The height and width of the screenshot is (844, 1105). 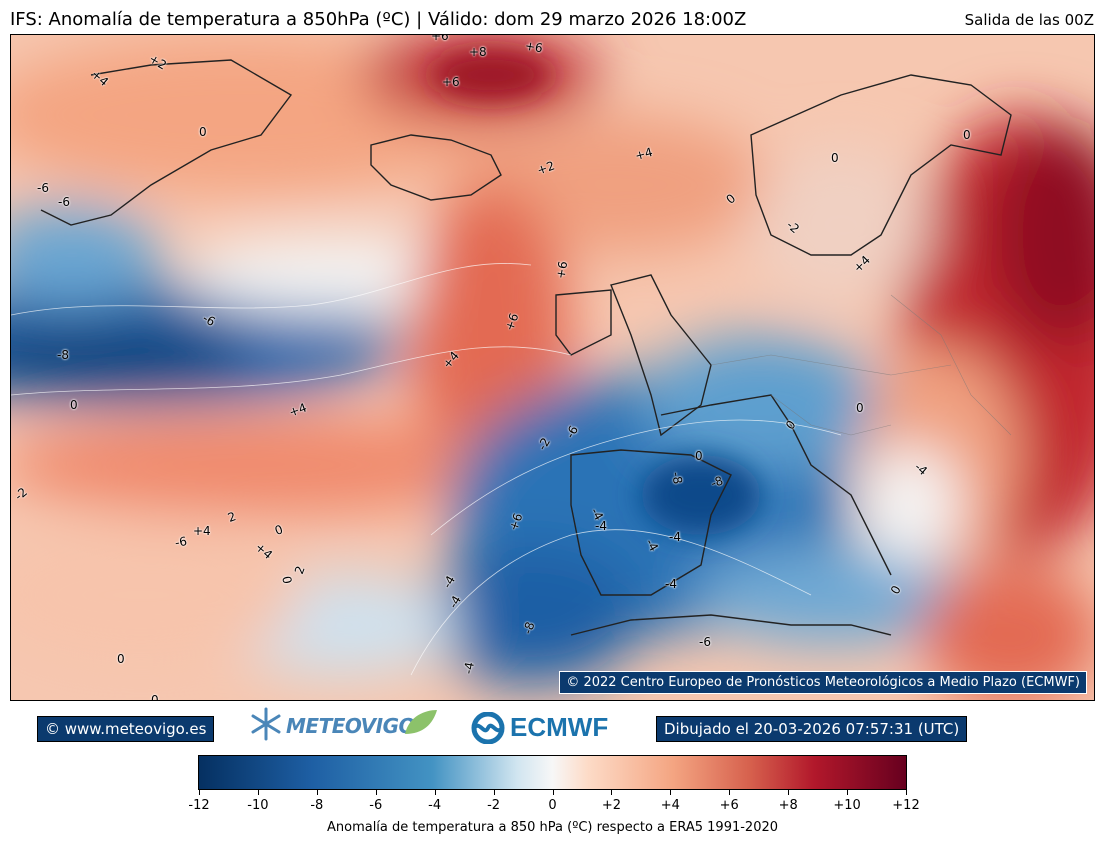 What do you see at coordinates (488, 728) in the screenshot?
I see `ecmwf-symbol-icon` at bounding box center [488, 728].